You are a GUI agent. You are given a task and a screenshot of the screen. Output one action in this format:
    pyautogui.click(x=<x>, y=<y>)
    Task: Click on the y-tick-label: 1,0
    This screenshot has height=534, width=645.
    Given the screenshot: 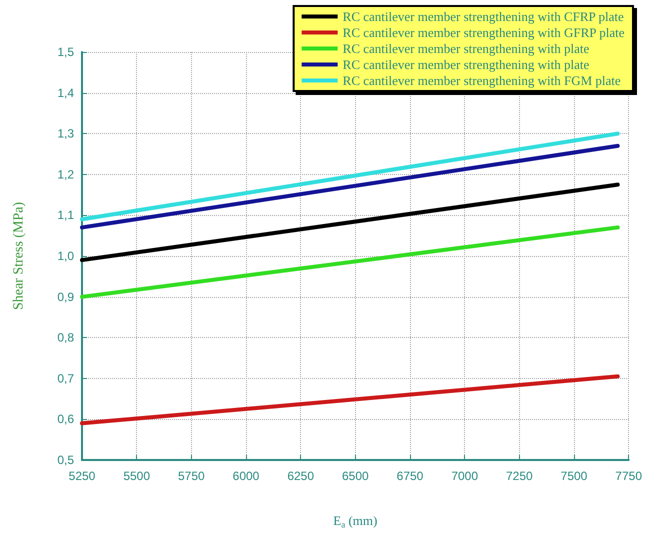 What is the action you would take?
    pyautogui.click(x=65, y=256)
    